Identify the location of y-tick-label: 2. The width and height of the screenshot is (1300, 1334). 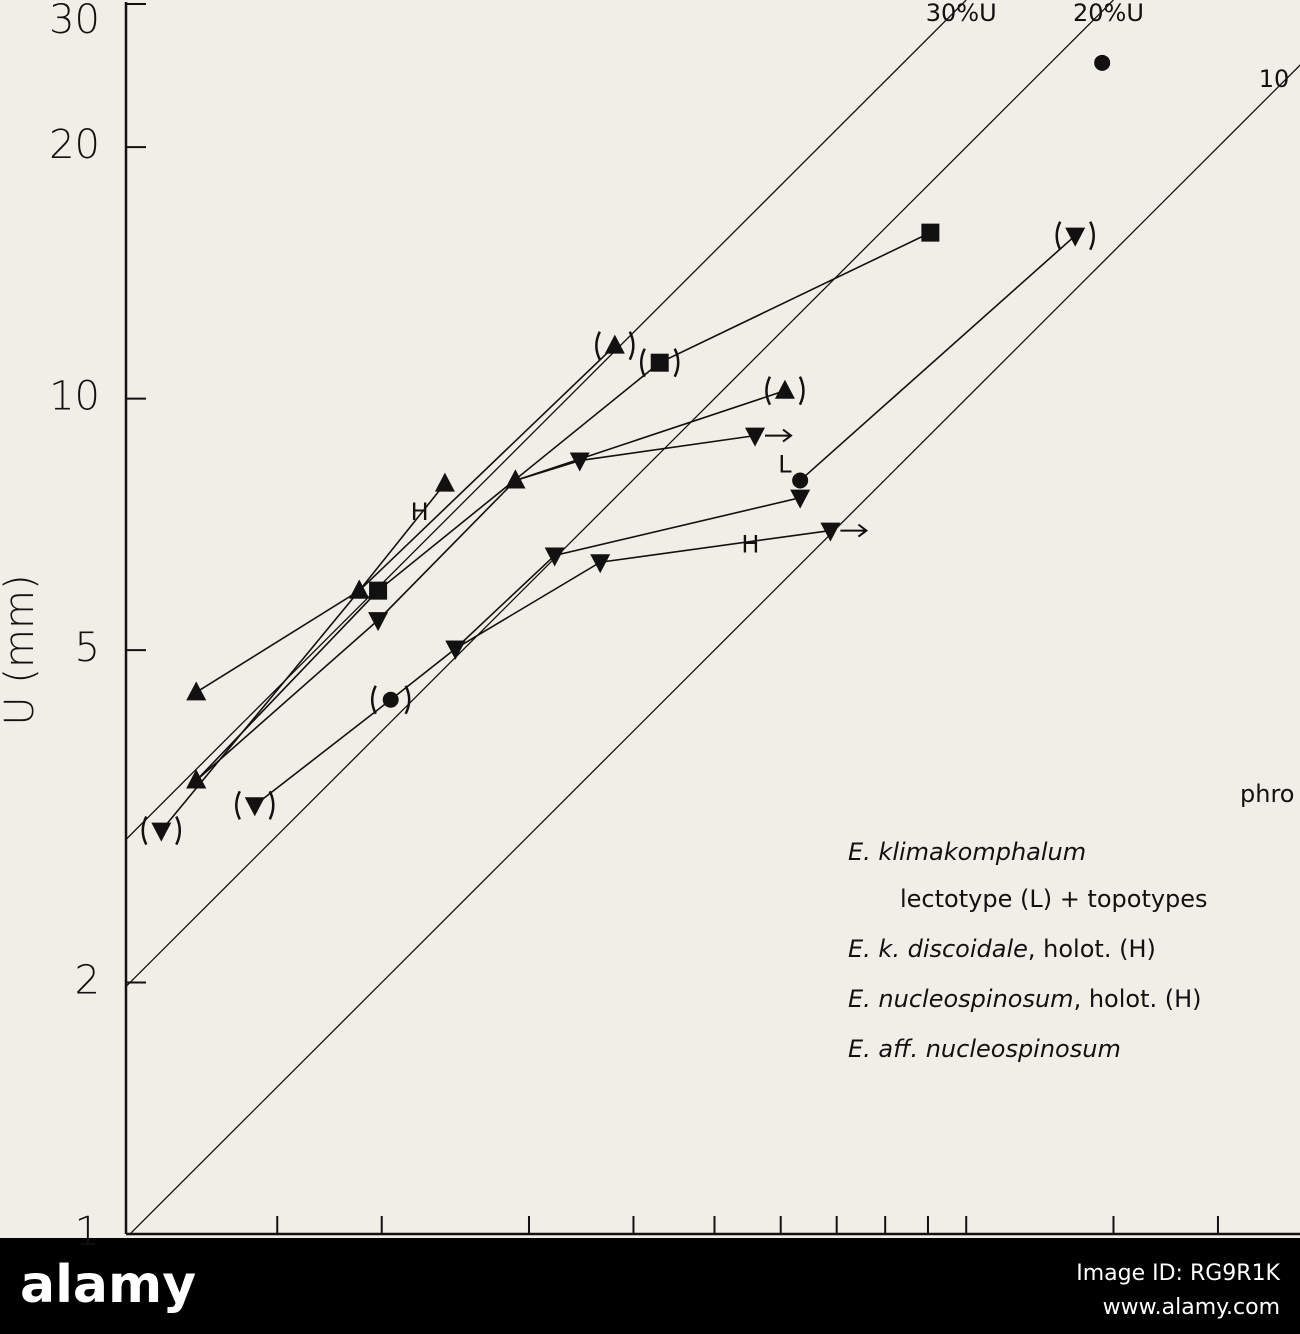
(87, 981).